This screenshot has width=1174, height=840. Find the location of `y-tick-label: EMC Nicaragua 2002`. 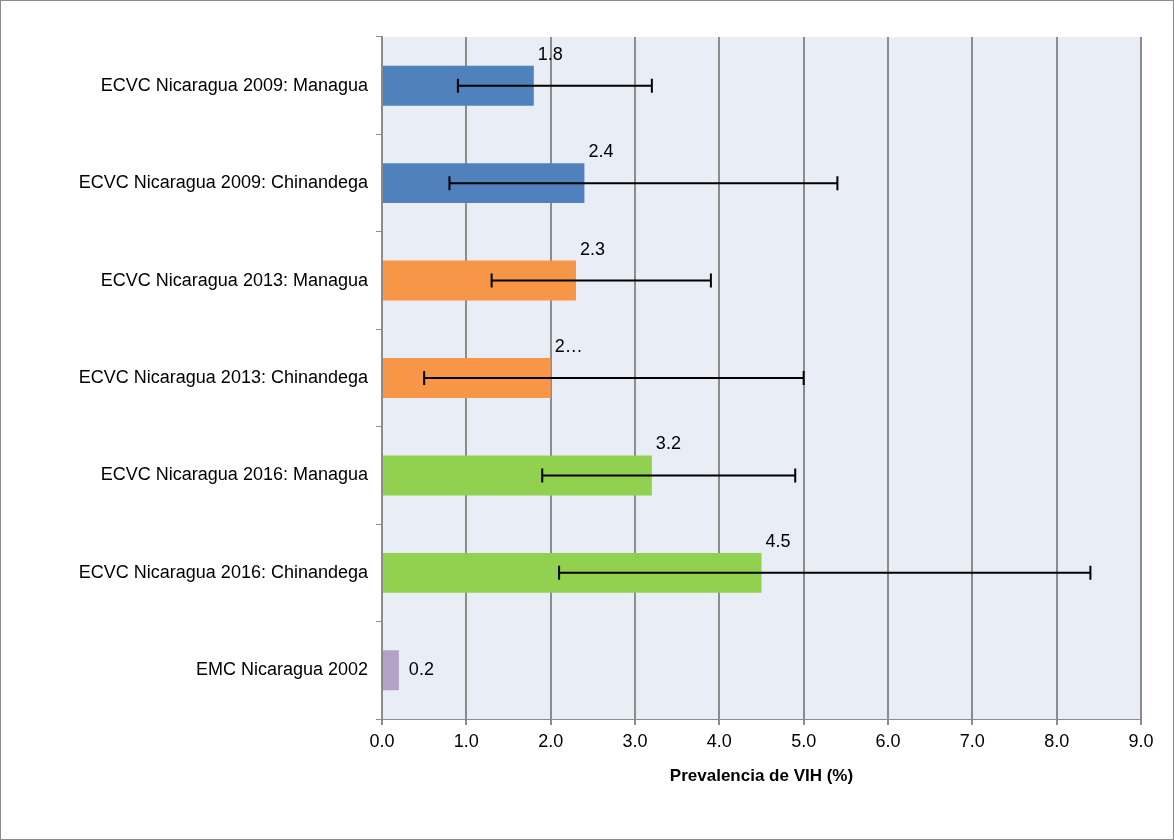

y-tick-label: EMC Nicaragua 2002 is located at coordinates (281, 669).